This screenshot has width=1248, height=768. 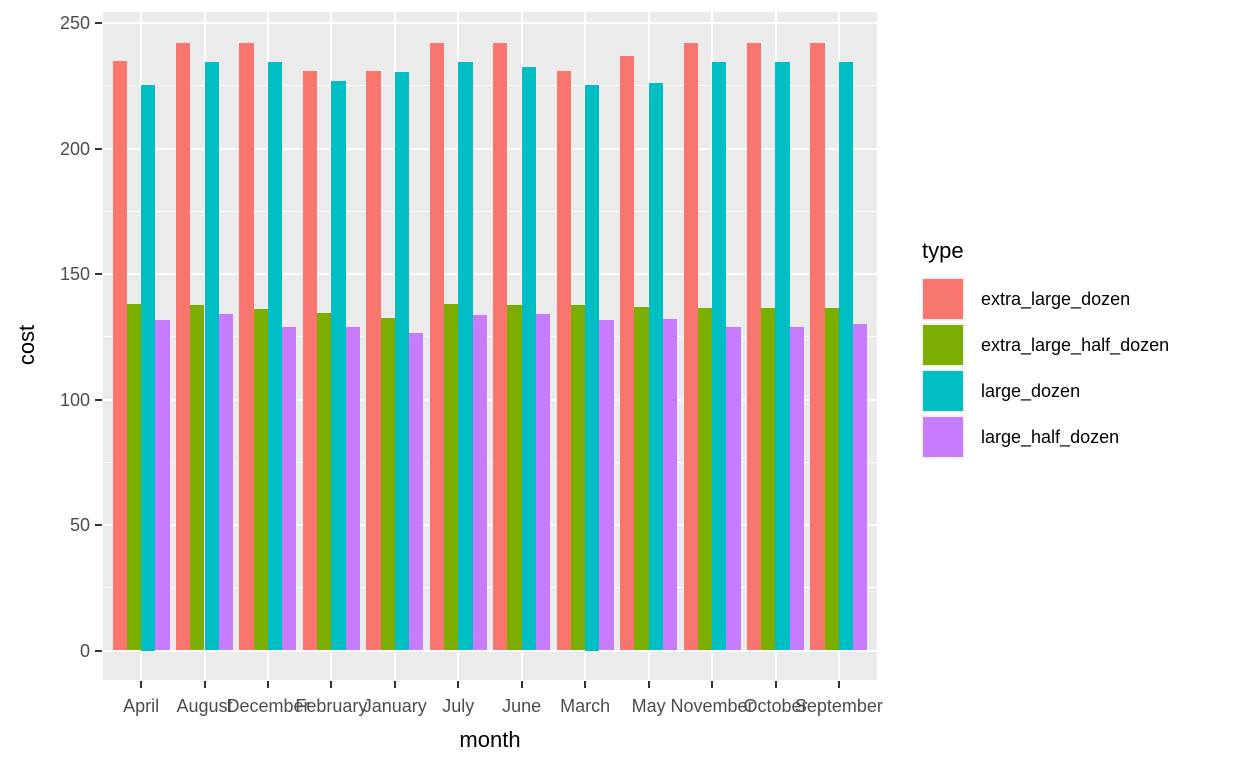 I want to click on bar-extra_large_dozen-february, so click(x=310, y=360).